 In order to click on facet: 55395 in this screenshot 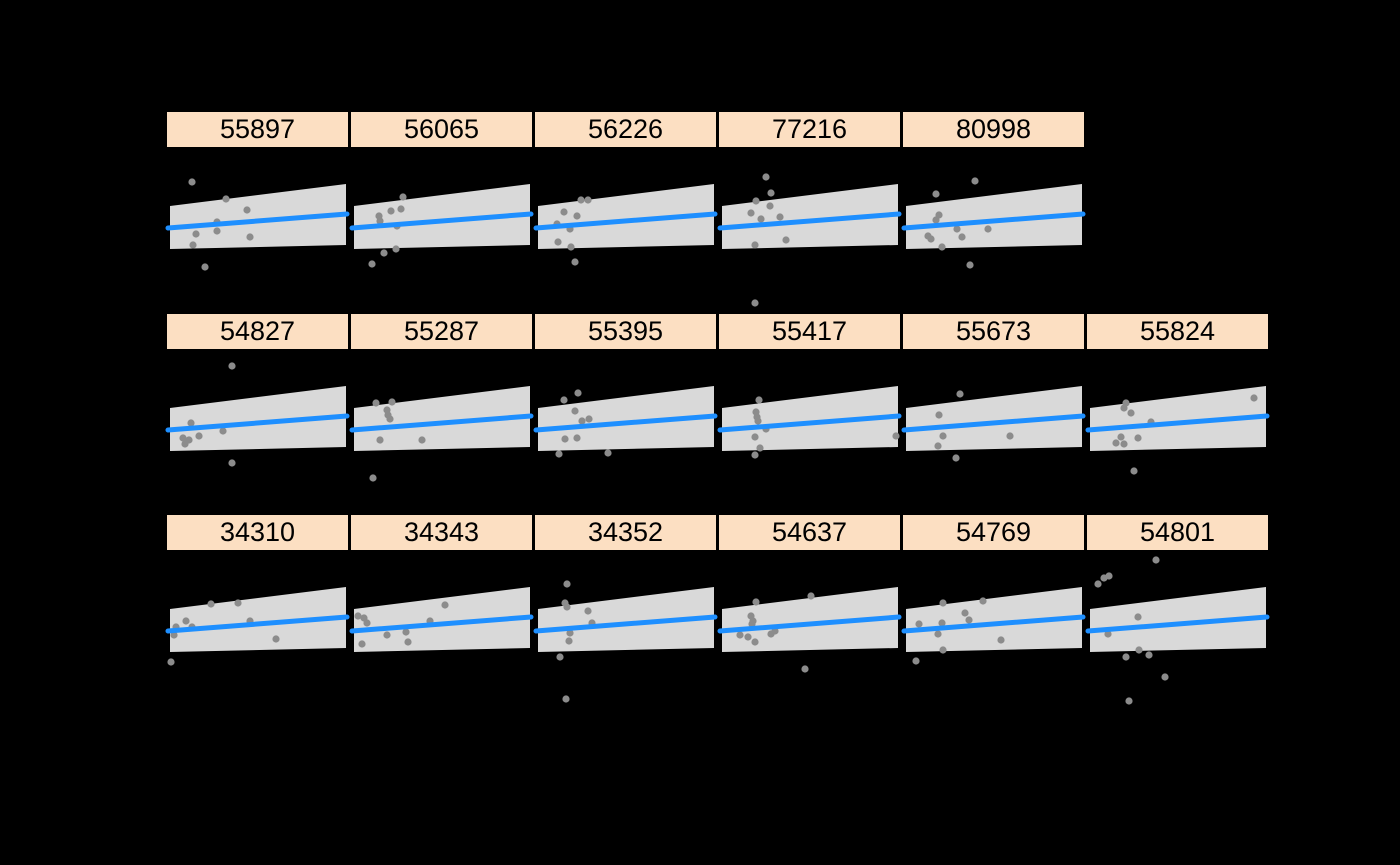, I will do `click(625, 431)`.